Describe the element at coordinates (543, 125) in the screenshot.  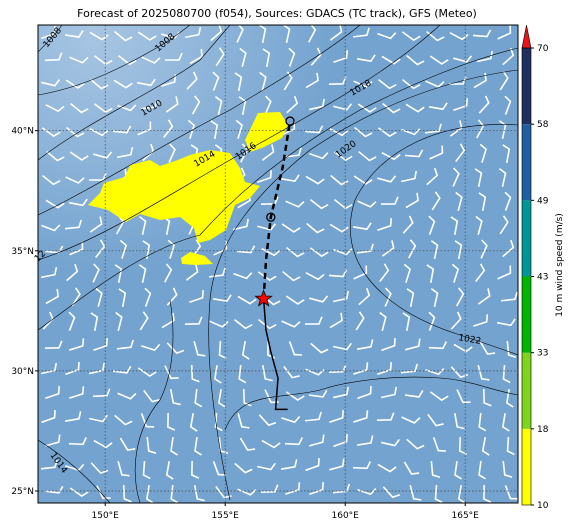
I see `colorbar-tick-label: 58` at that location.